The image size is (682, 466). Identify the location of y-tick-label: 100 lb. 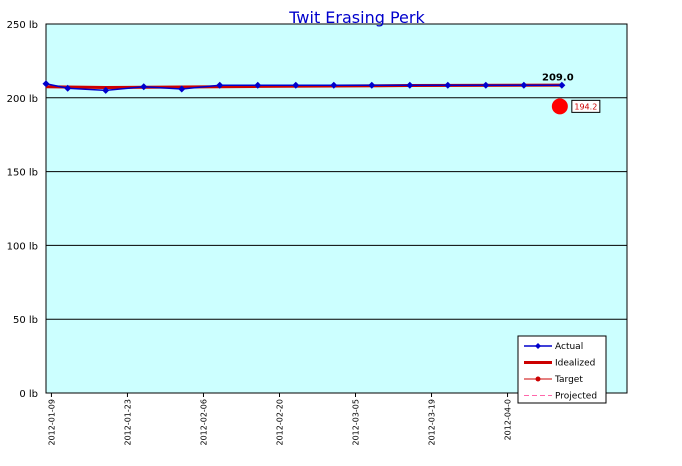
(22, 246).